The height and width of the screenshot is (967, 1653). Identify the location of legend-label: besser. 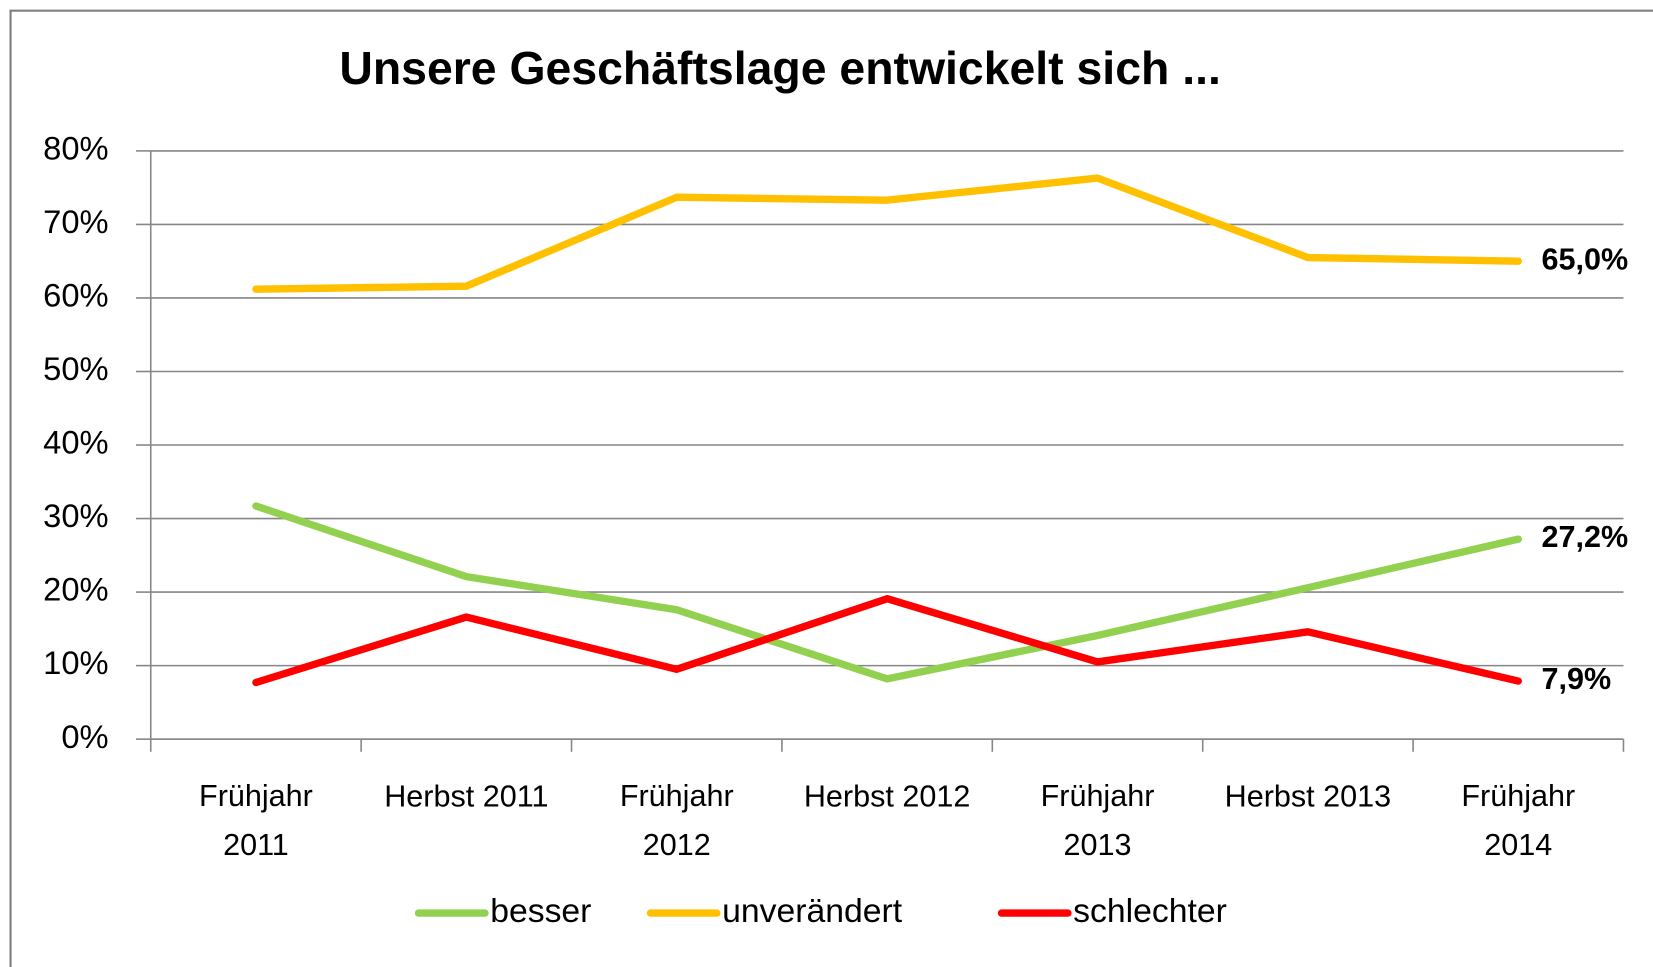
(540, 911).